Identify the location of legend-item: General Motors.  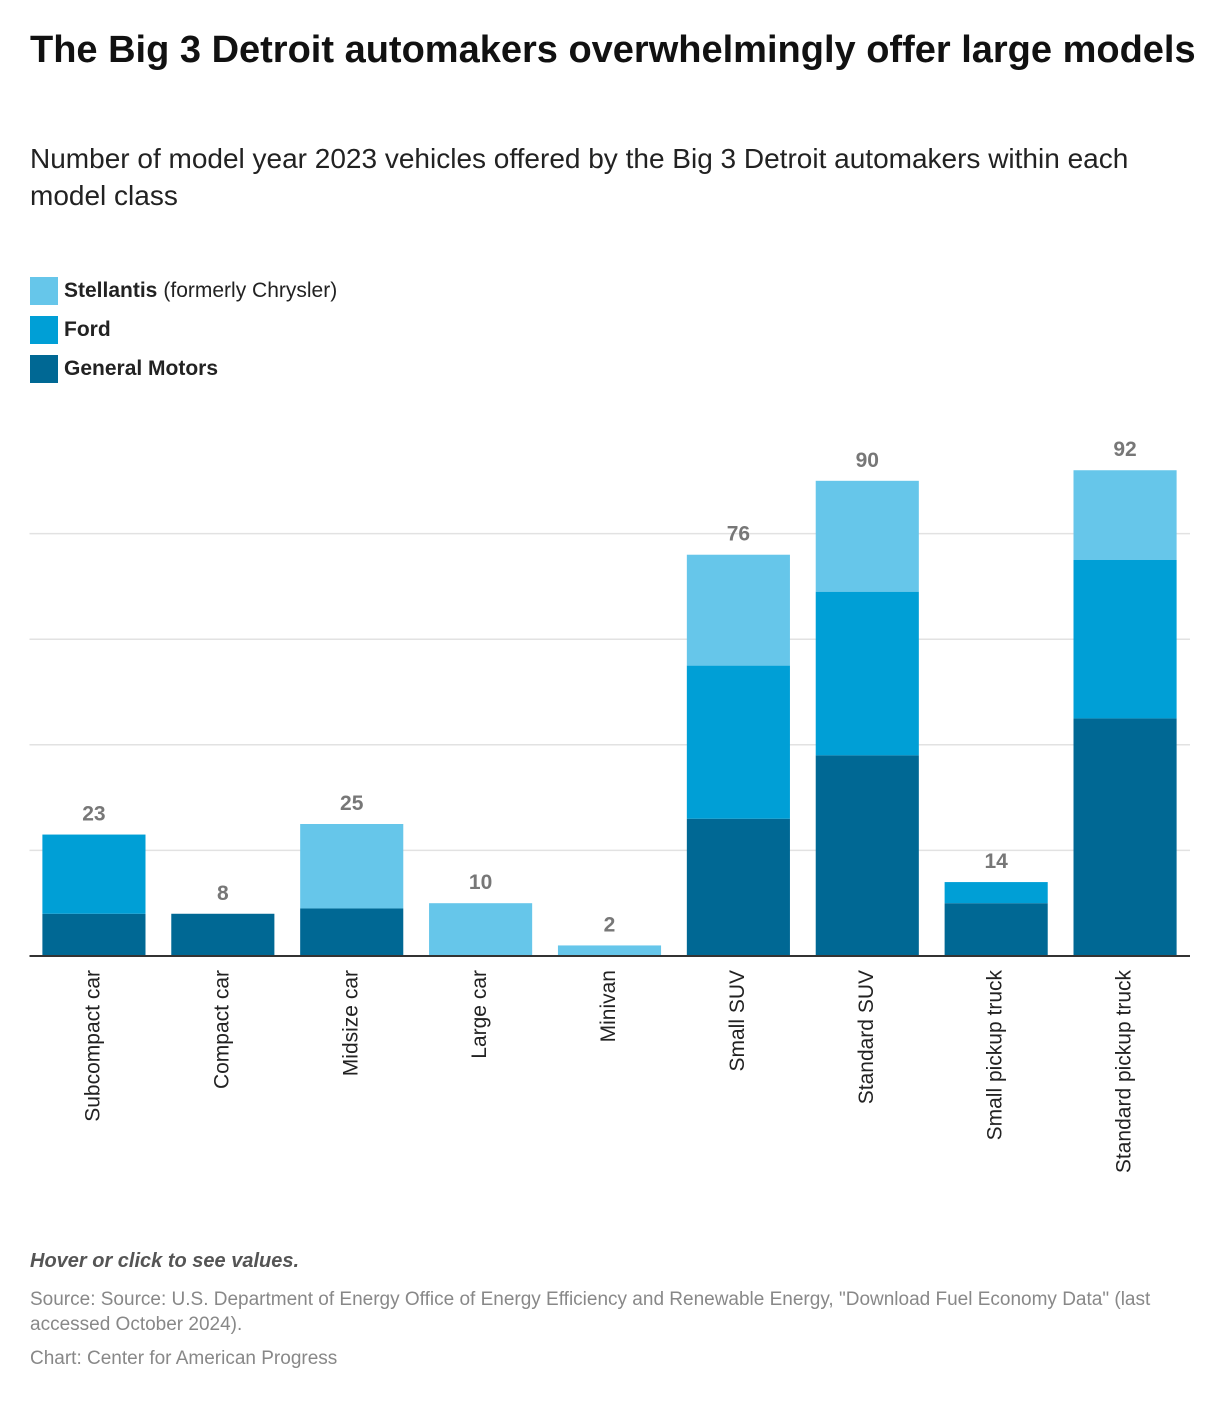
(124, 369).